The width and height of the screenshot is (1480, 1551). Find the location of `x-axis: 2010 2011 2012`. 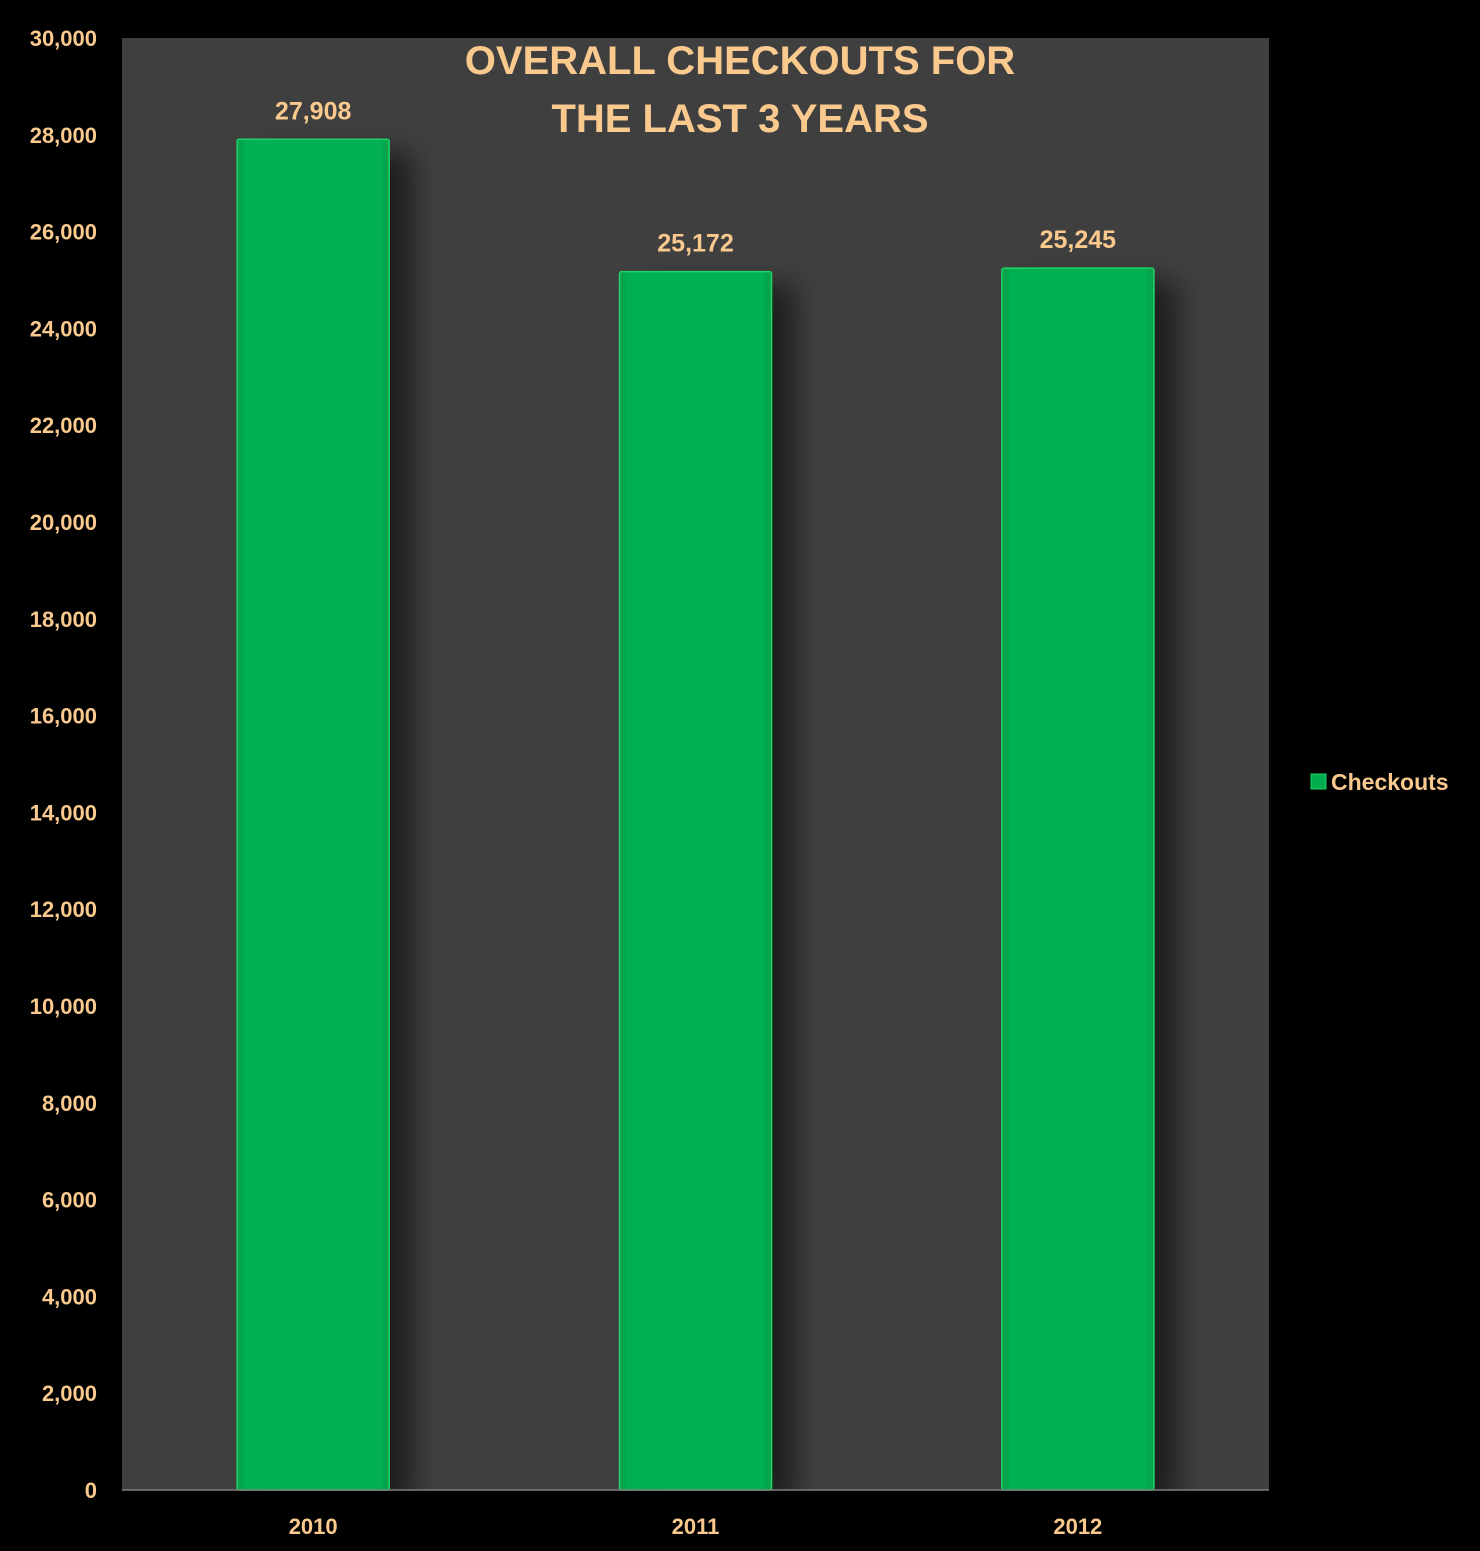

x-axis: 2010 2011 2012 is located at coordinates (696, 1526).